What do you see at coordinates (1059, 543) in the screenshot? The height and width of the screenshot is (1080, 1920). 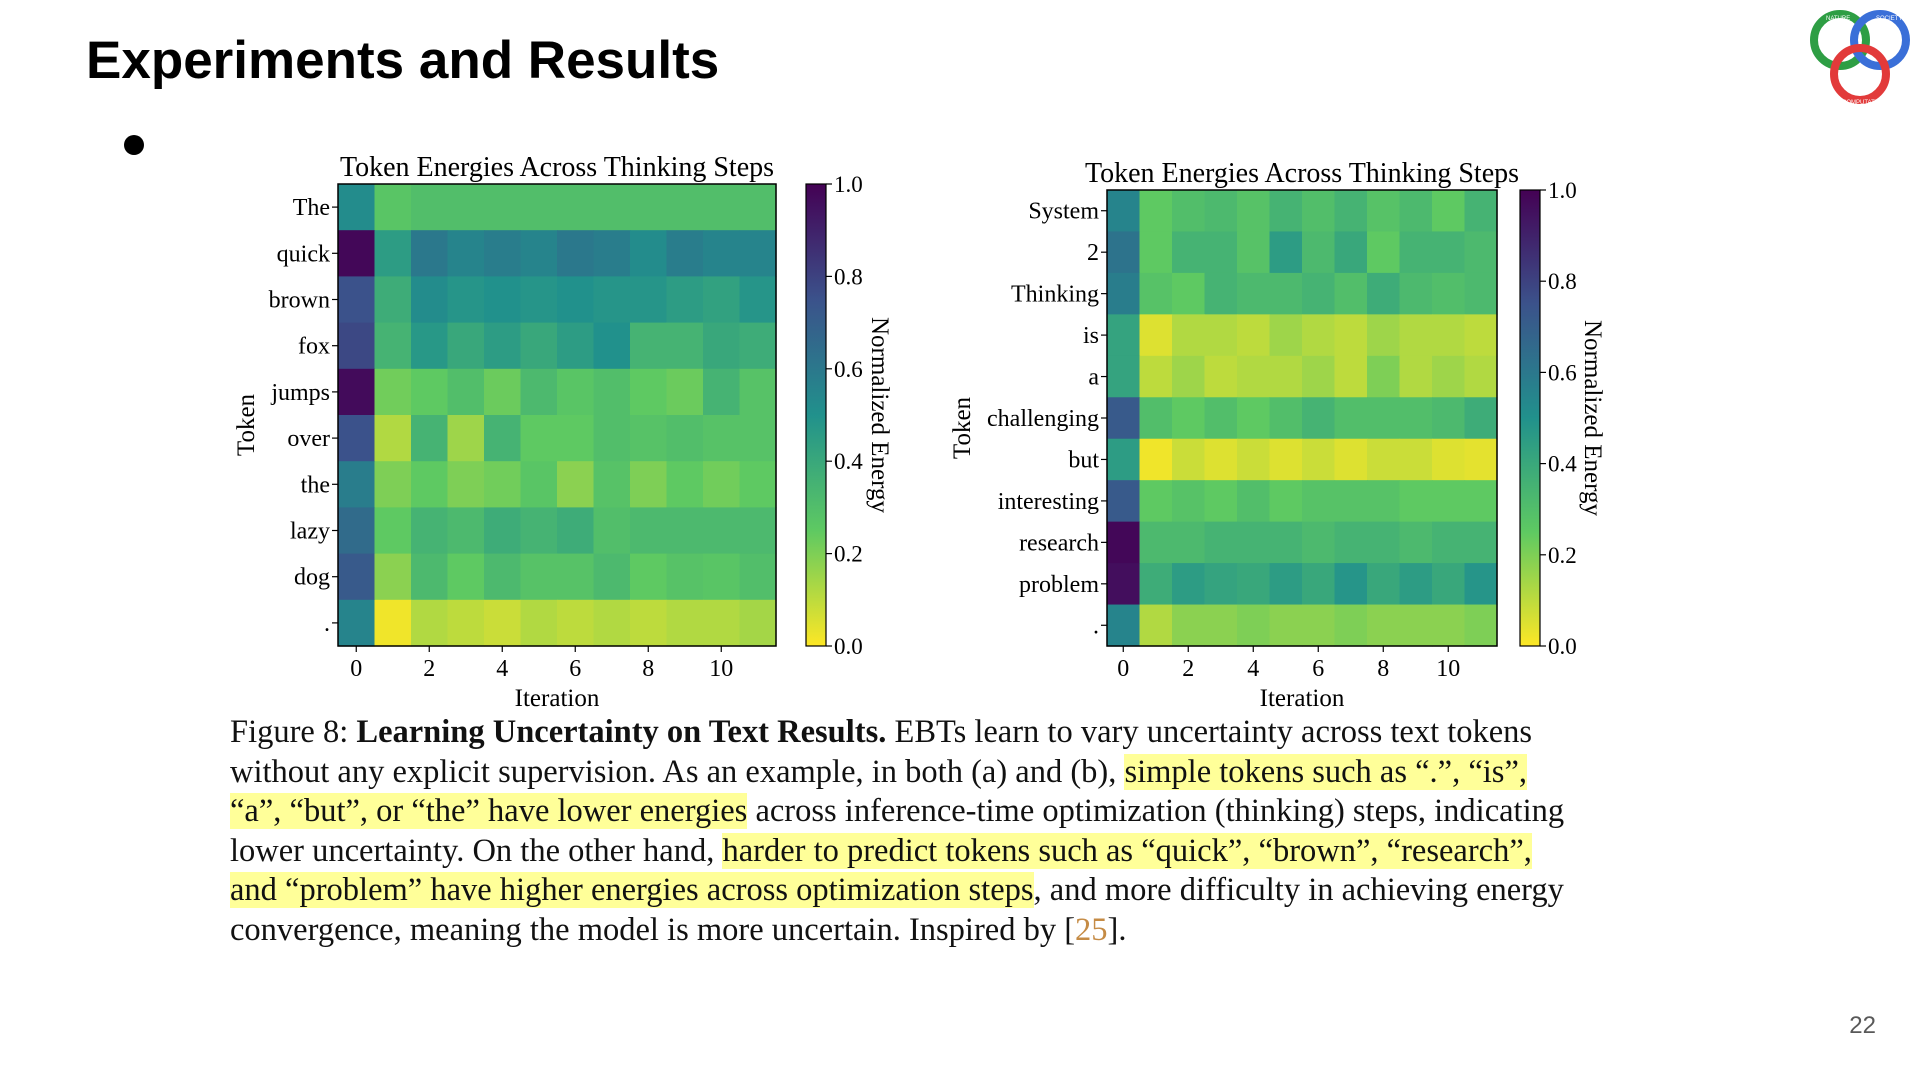 I see `heatmap-2-token-label: research` at bounding box center [1059, 543].